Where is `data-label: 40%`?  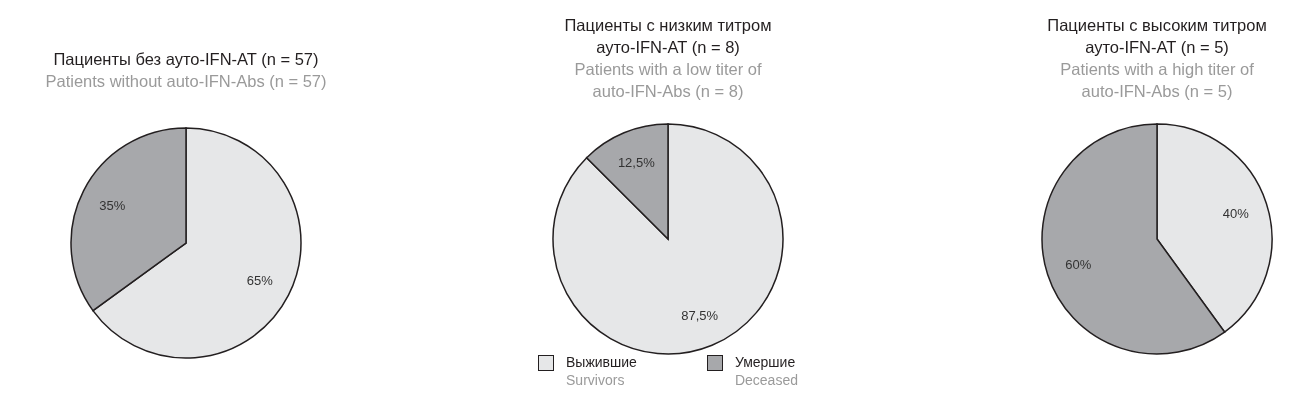
data-label: 40% is located at coordinates (1236, 213).